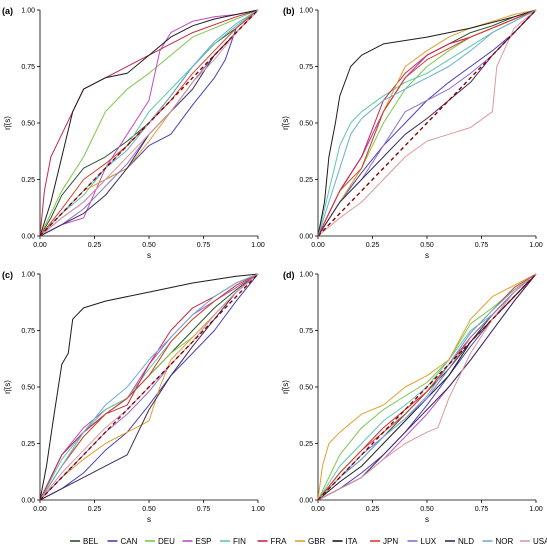  I want to click on panel-label: (b), so click(289, 11).